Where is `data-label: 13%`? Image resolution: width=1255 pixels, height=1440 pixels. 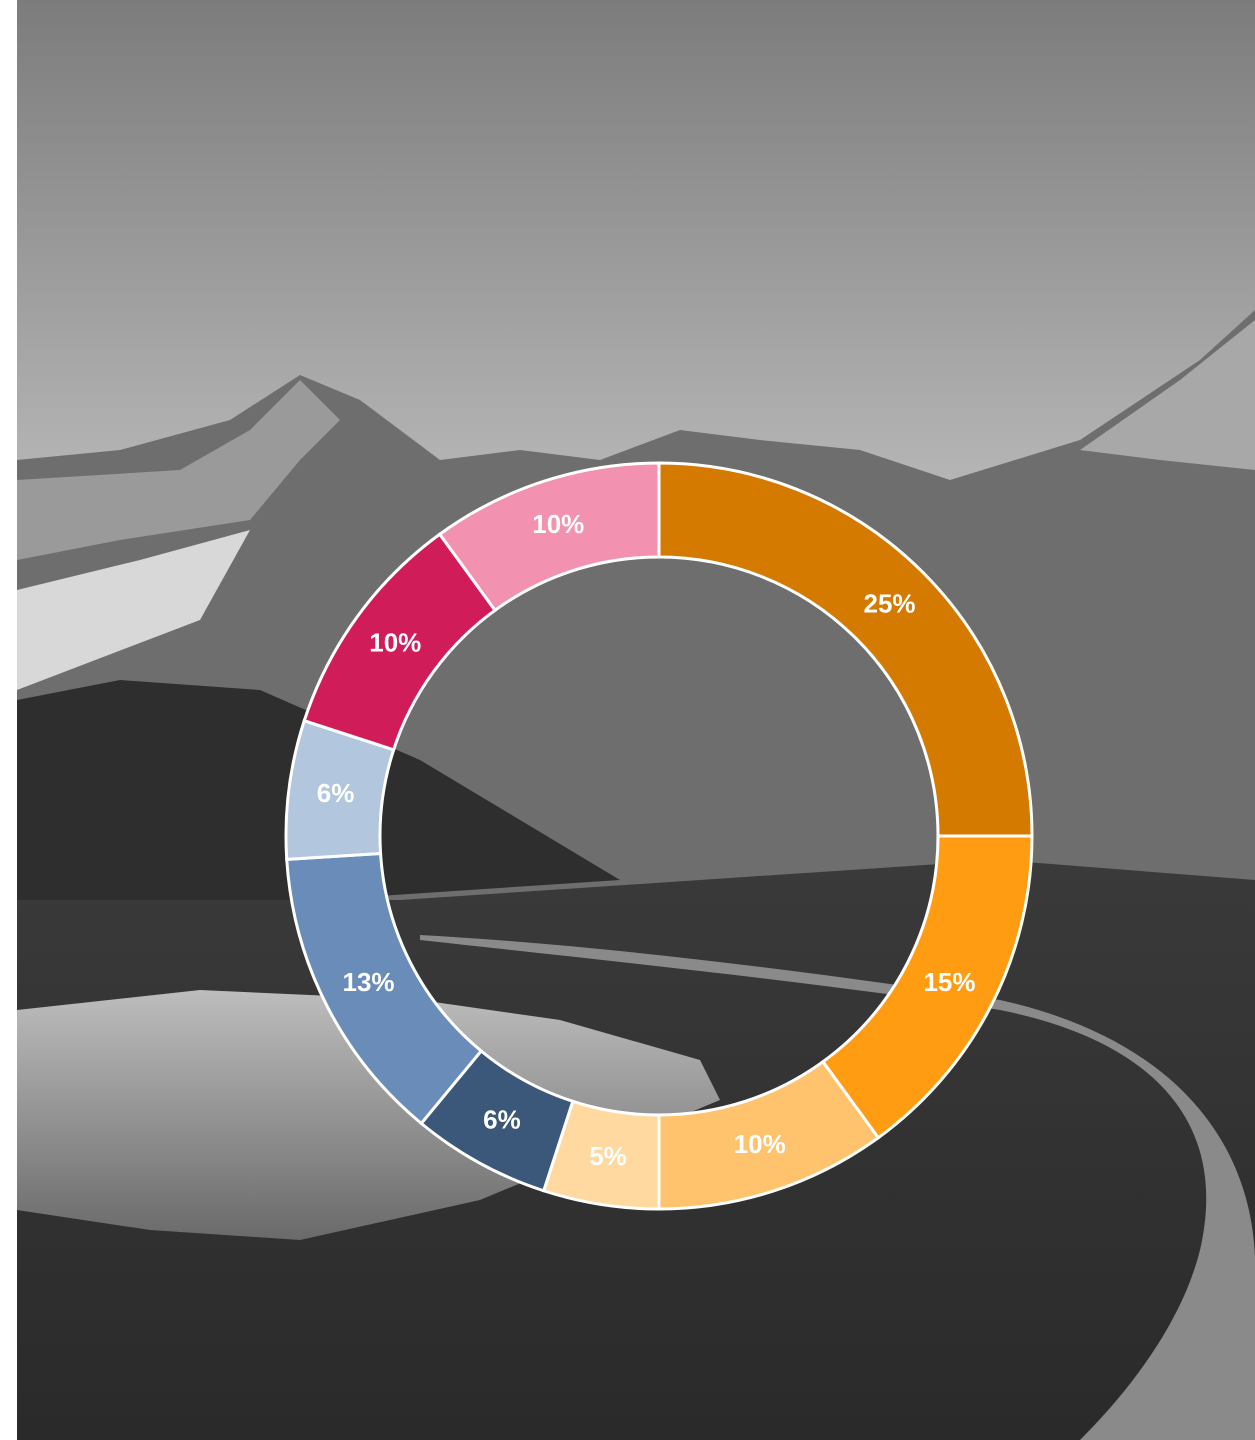 data-label: 13% is located at coordinates (369, 982).